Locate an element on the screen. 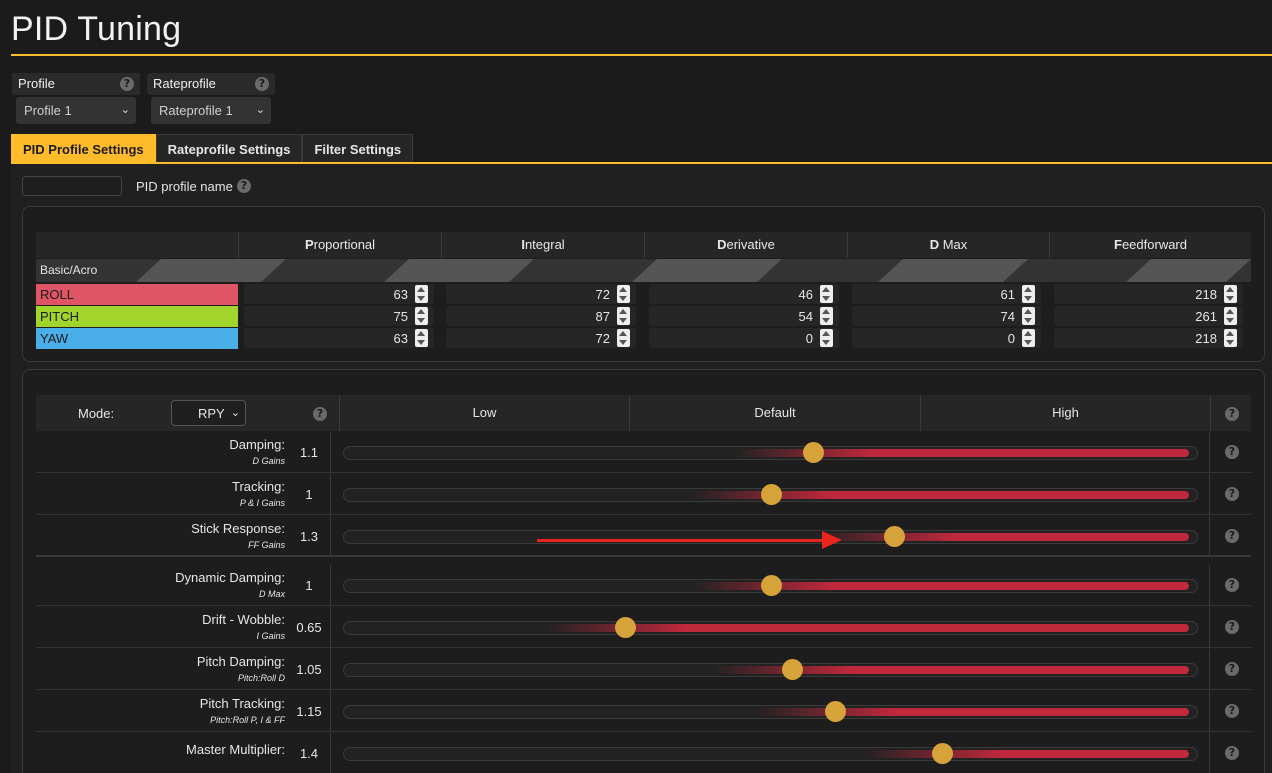 Image resolution: width=1272 pixels, height=773 pixels. slider-row: Pitch Tracking: Pitch:Roll P, I & FF 1.15? is located at coordinates (643, 711).